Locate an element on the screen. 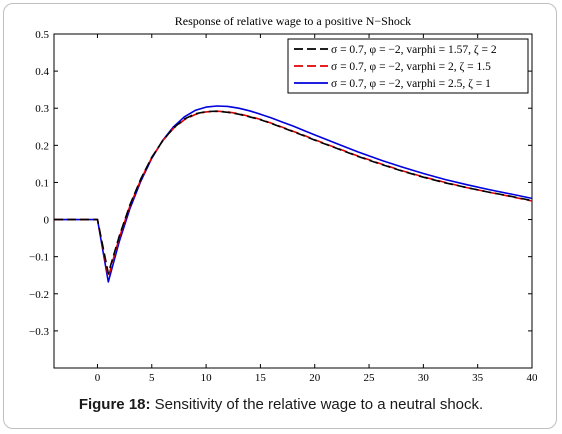 The image size is (562, 434). x-tick-label: 5 is located at coordinates (152, 378).